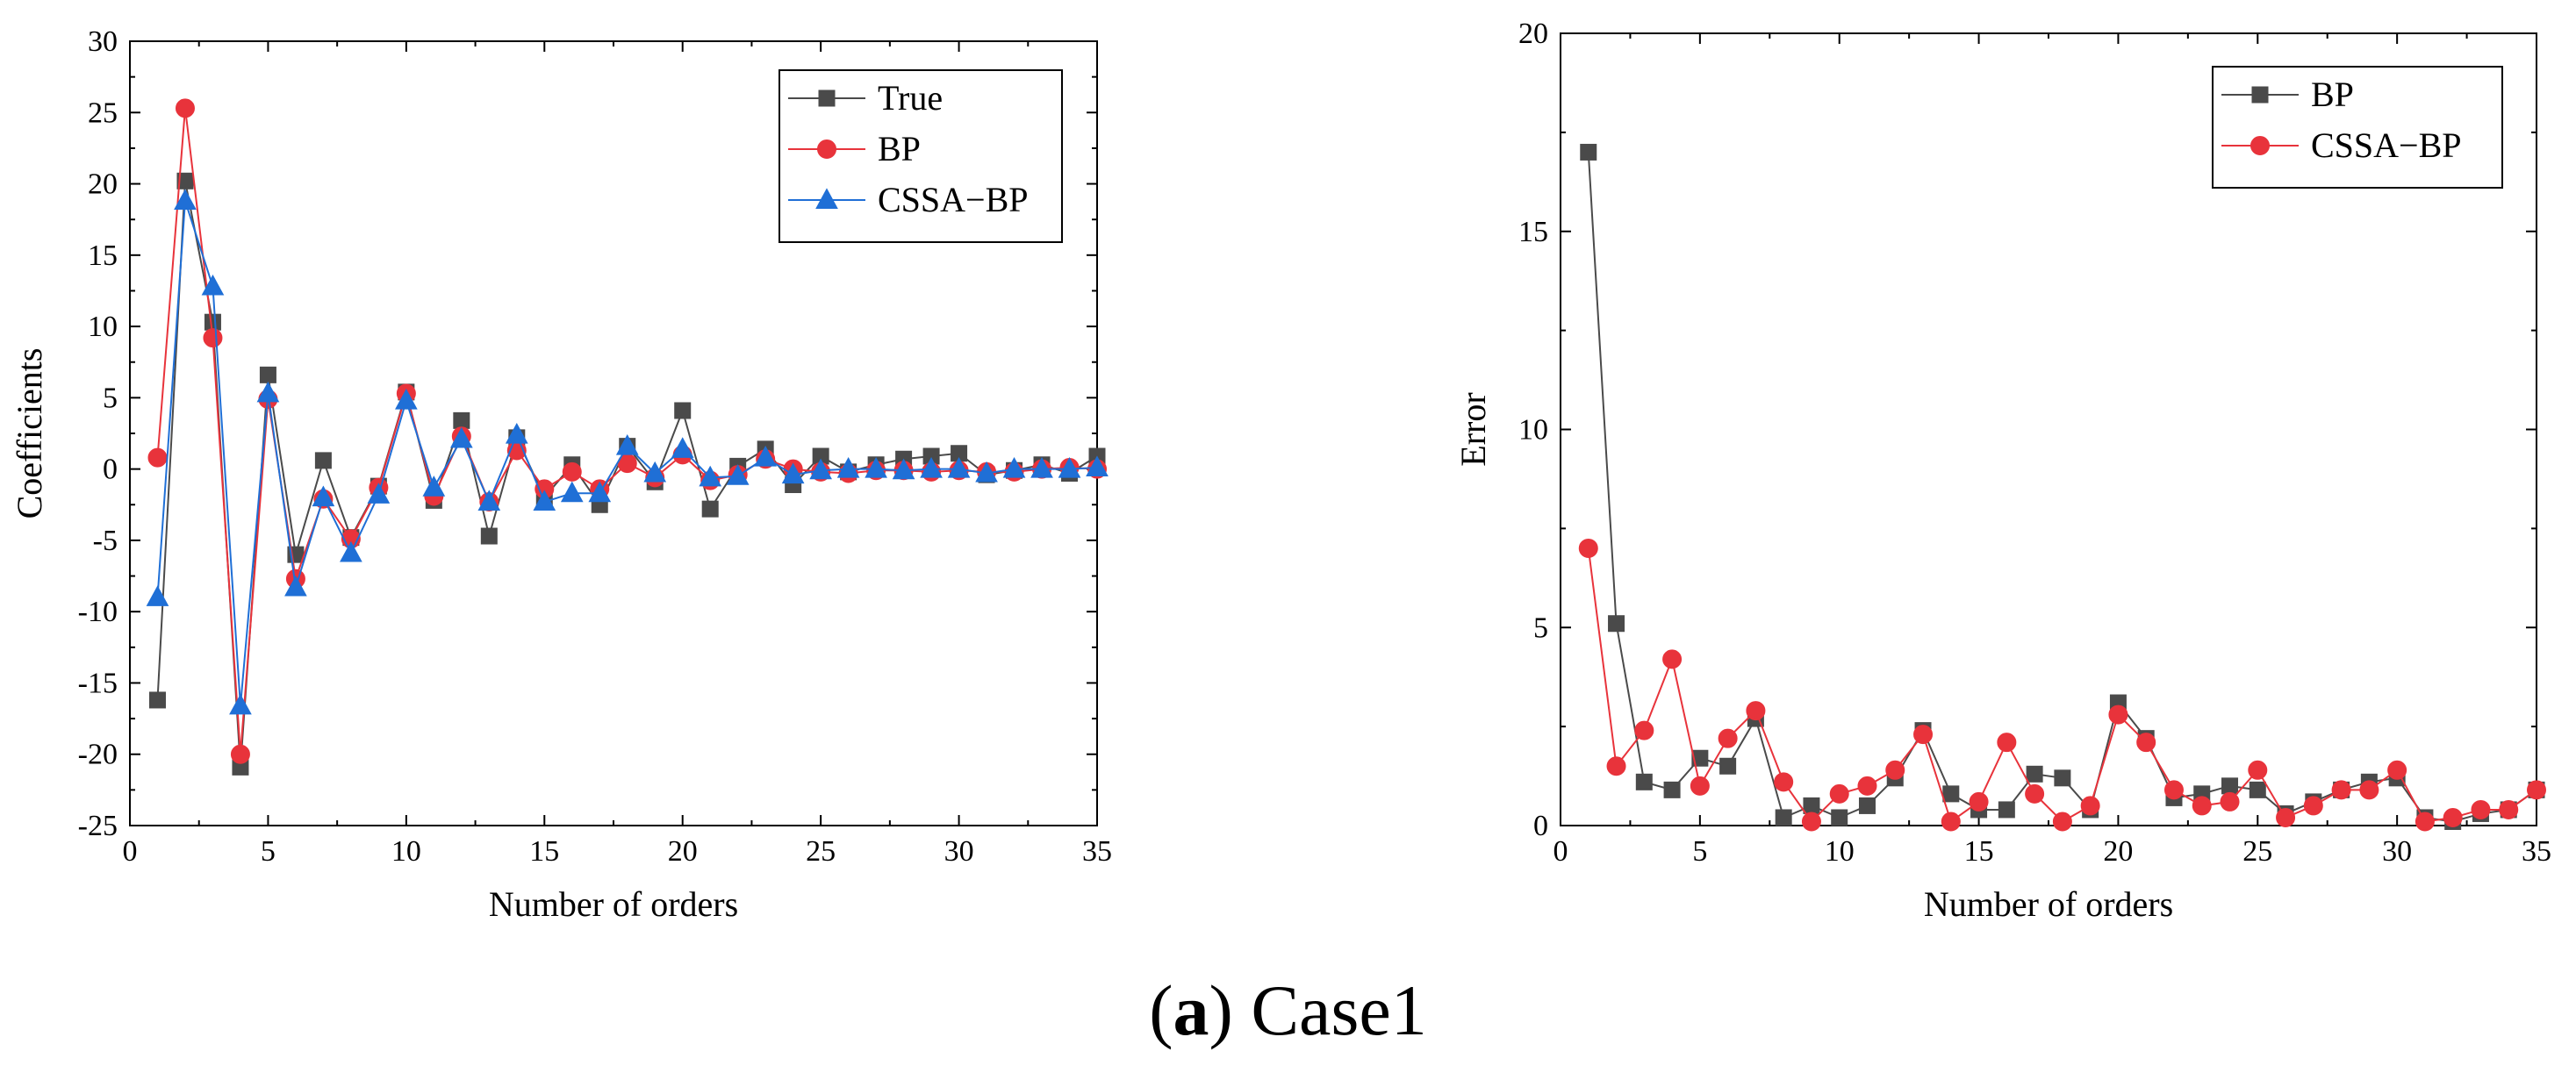 The height and width of the screenshot is (1087, 2576). What do you see at coordinates (105, 541) in the screenshot?
I see `y-tick-label: -5` at bounding box center [105, 541].